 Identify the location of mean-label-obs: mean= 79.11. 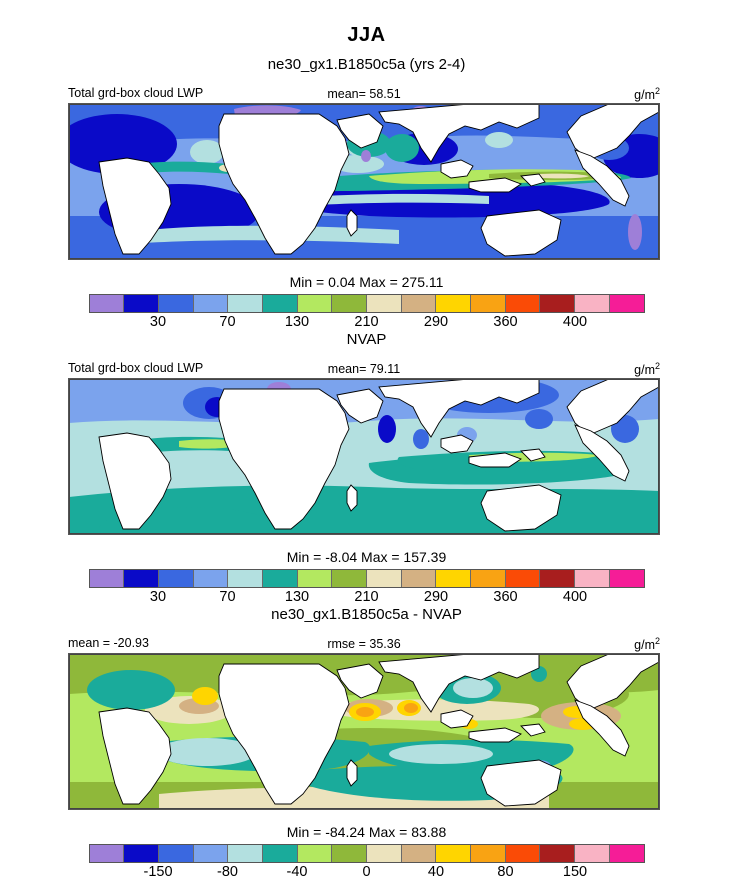
(364, 369).